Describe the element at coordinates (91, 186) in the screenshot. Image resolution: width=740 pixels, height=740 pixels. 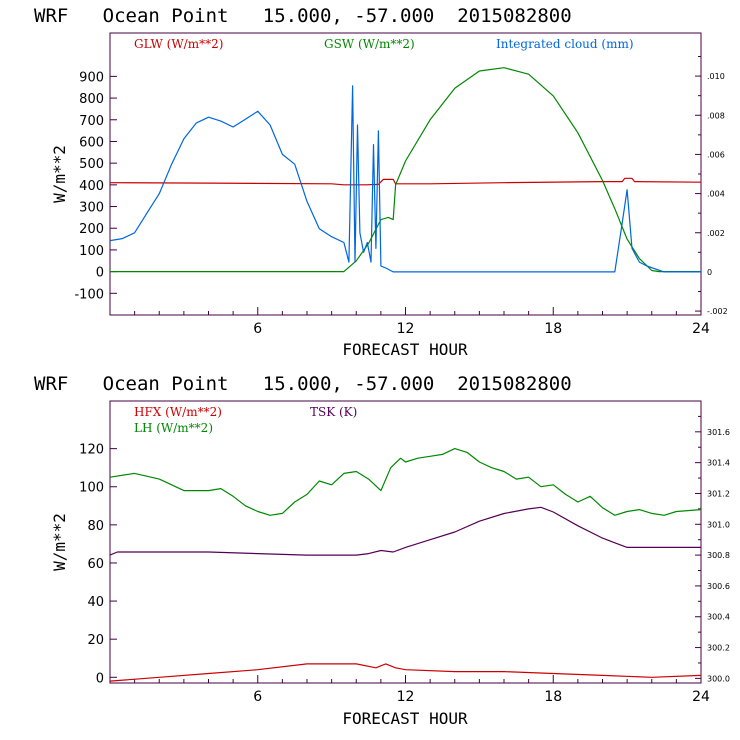
I see `y-tick-label: 400` at that location.